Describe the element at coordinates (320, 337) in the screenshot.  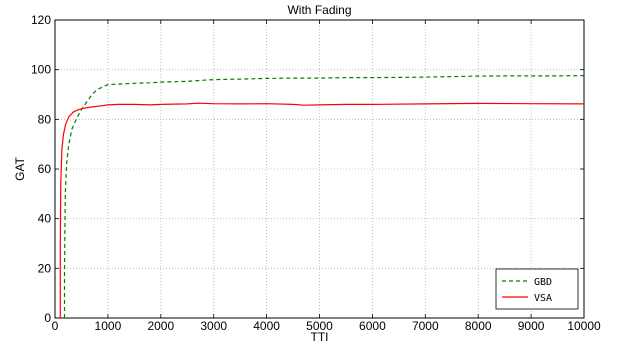
I see `x-axis-title: TTI` at that location.